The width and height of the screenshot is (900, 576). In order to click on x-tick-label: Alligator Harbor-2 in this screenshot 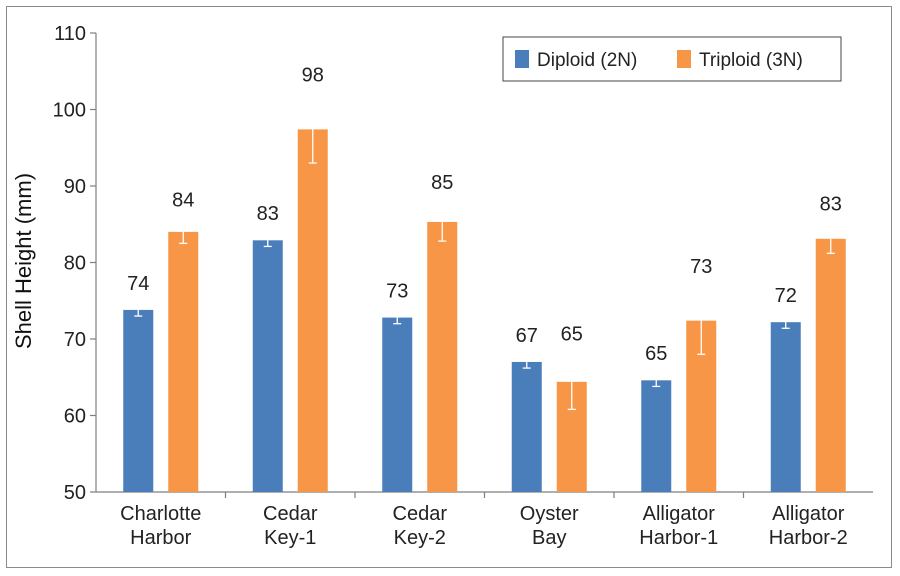, I will do `click(808, 526)`.